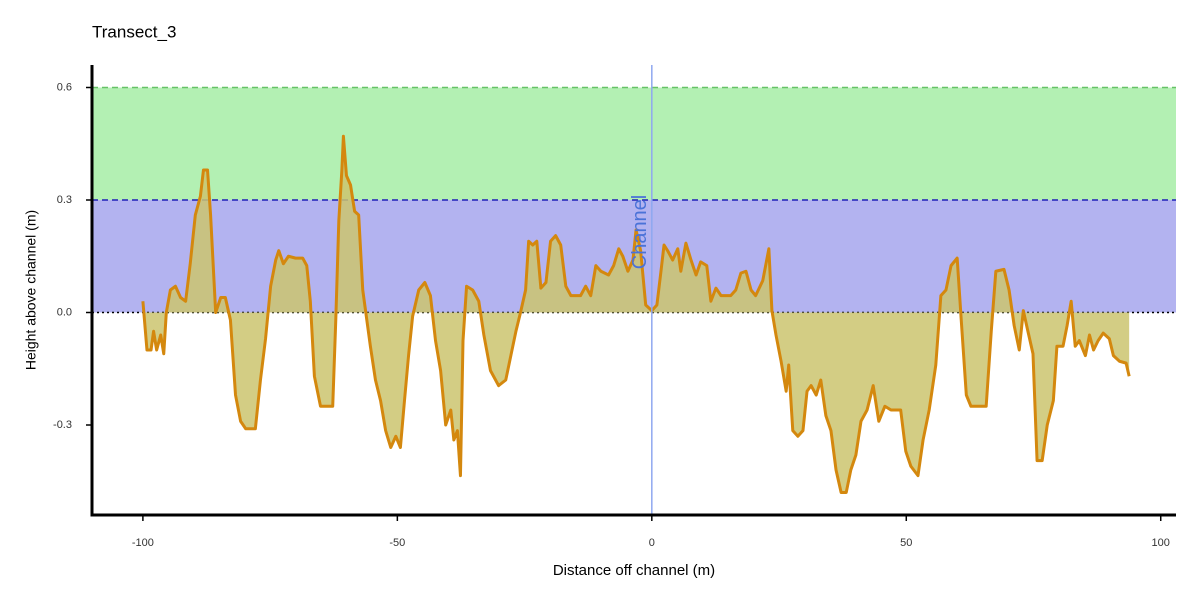  I want to click on channel-label: Channel, so click(640, 232).